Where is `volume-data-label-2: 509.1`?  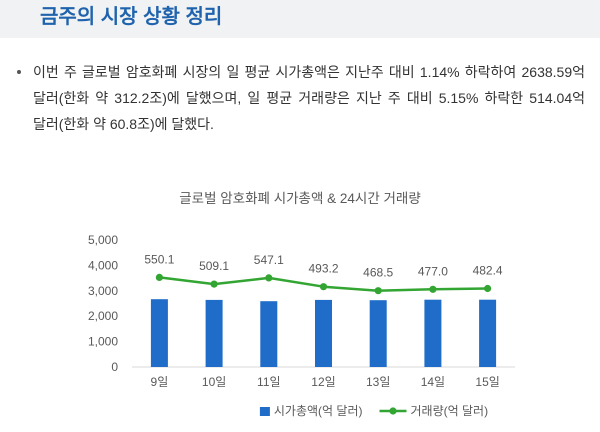 volume-data-label-2: 509.1 is located at coordinates (214, 266).